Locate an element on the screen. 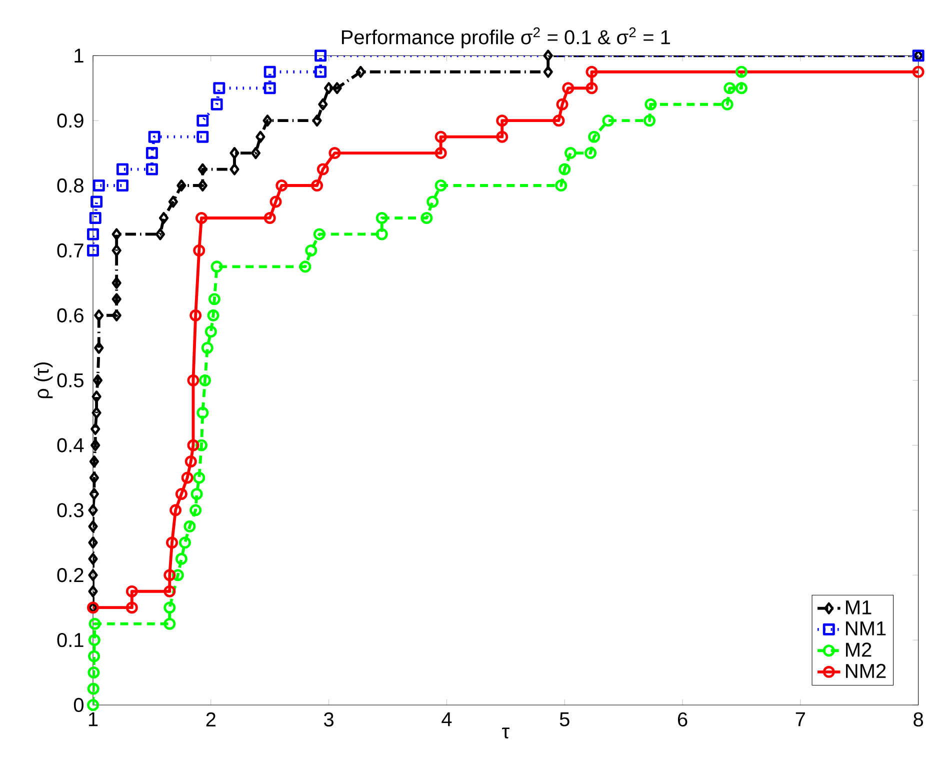  y-tick-label: 0.4 is located at coordinates (70, 445).